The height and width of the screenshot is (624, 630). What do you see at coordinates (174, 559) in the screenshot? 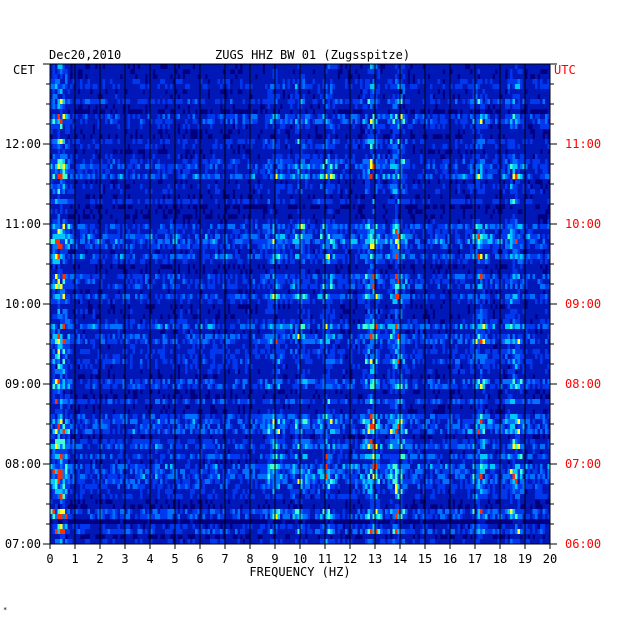
I see `x-tick-label: 5` at bounding box center [174, 559].